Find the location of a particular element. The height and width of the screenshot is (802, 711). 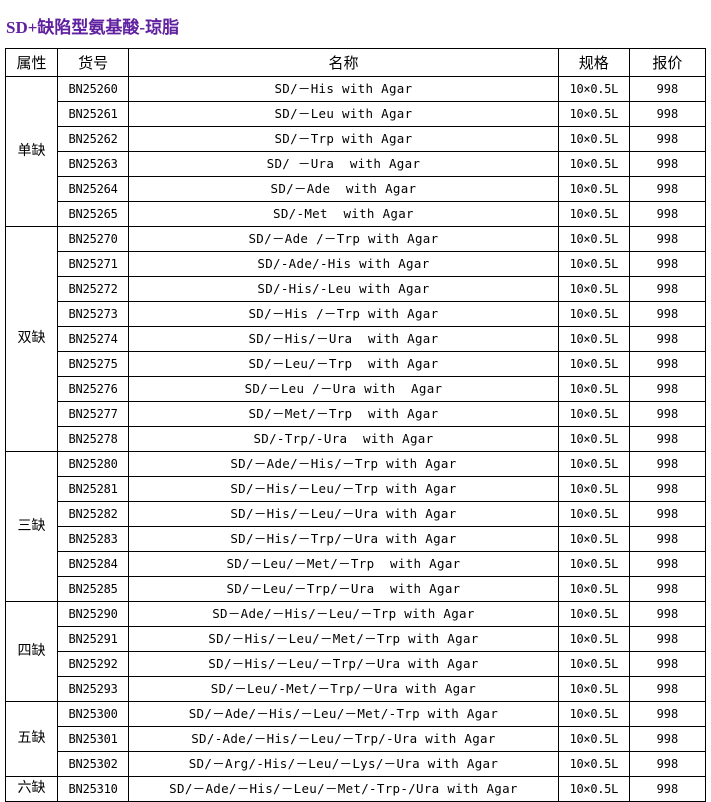

table-row: BN25274 SD/－His/－Ura with Agar 10×0.5L 998 is located at coordinates (356, 339).